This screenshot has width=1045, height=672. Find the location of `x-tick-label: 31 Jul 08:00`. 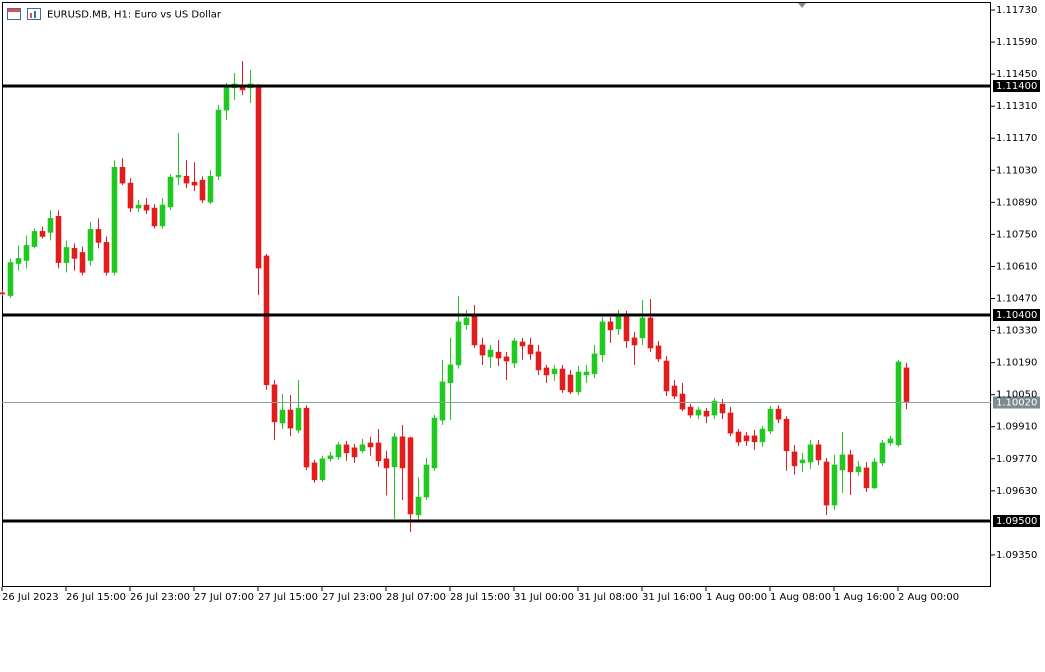

x-tick-label: 31 Jul 08:00 is located at coordinates (608, 597).